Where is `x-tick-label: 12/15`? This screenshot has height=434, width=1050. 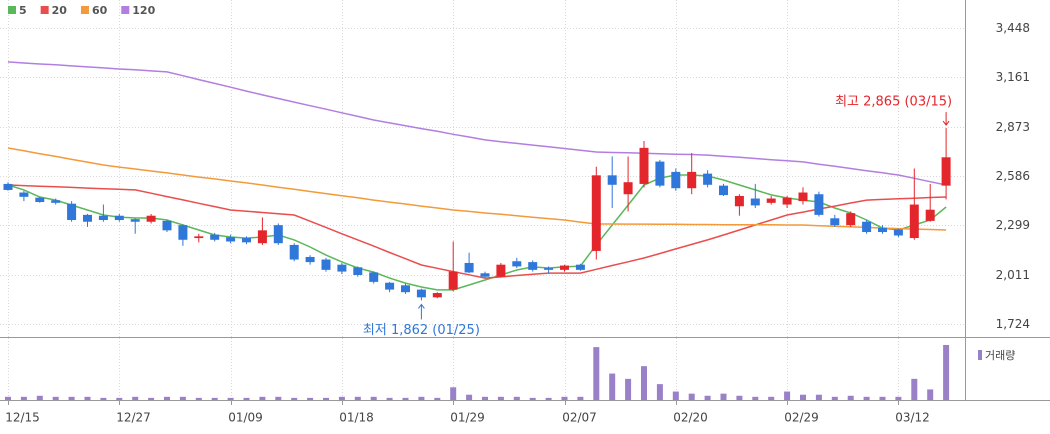
x-tick-label: 12/15 is located at coordinates (22, 418).